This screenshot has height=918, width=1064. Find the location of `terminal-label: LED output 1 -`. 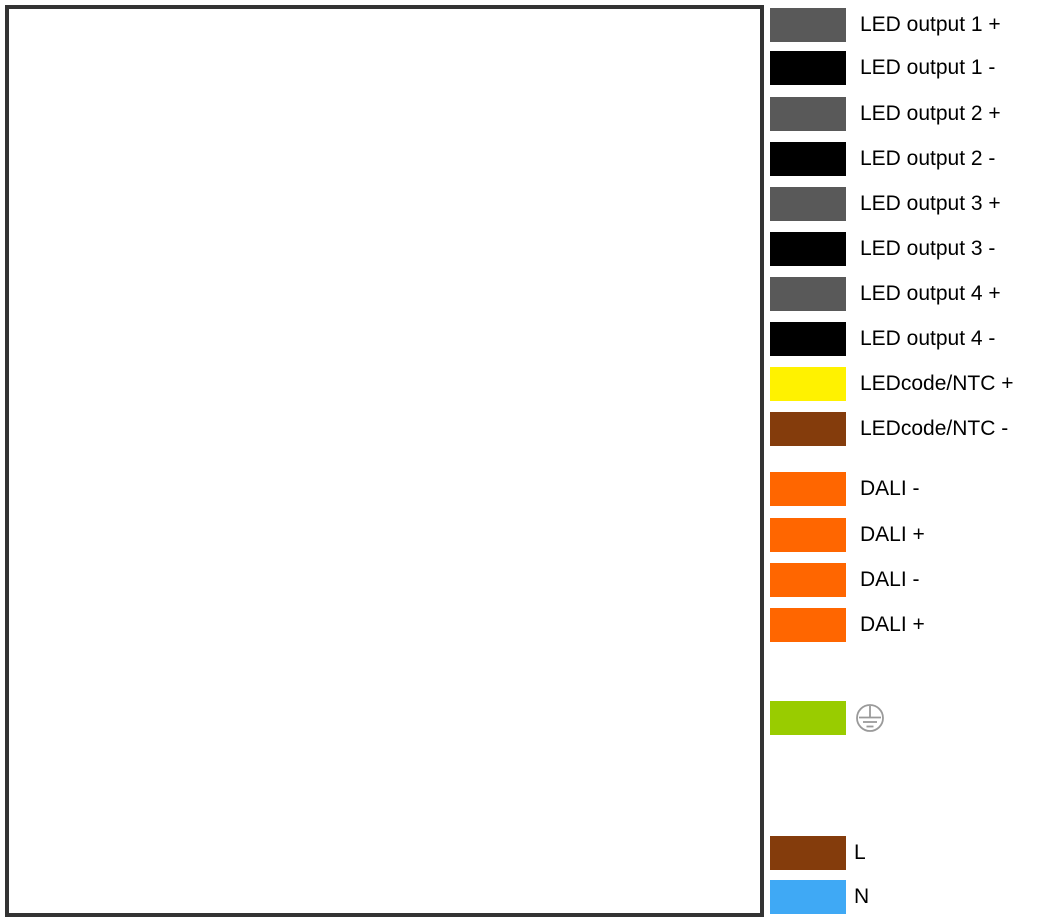

terminal-label: LED output 1 - is located at coordinates (928, 67).